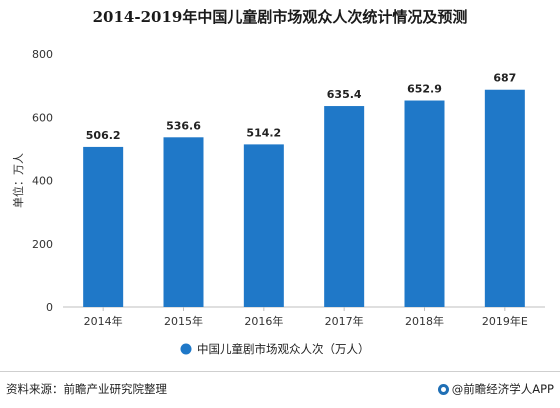  I want to click on data-label: 514.2, so click(263, 132).